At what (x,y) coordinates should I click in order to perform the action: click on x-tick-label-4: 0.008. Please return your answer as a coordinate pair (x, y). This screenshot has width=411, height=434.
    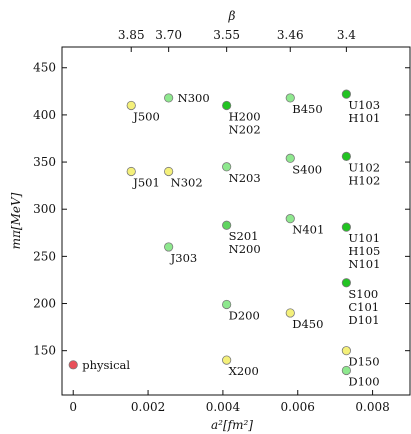
    Looking at the image, I should click on (372, 407).